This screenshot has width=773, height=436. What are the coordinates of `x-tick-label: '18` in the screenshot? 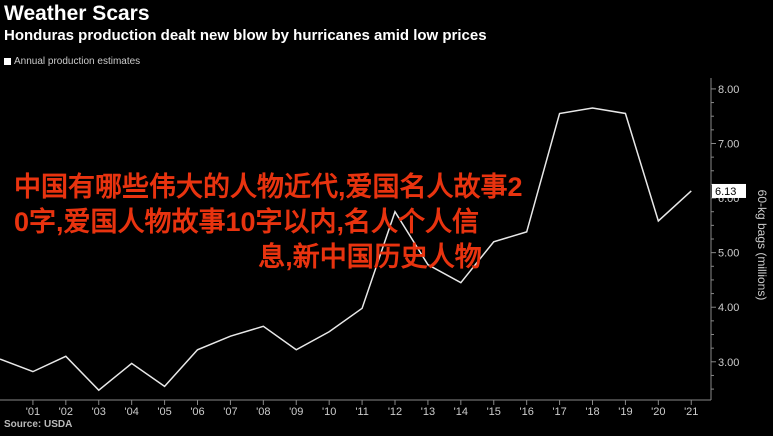 It's located at (592, 412).